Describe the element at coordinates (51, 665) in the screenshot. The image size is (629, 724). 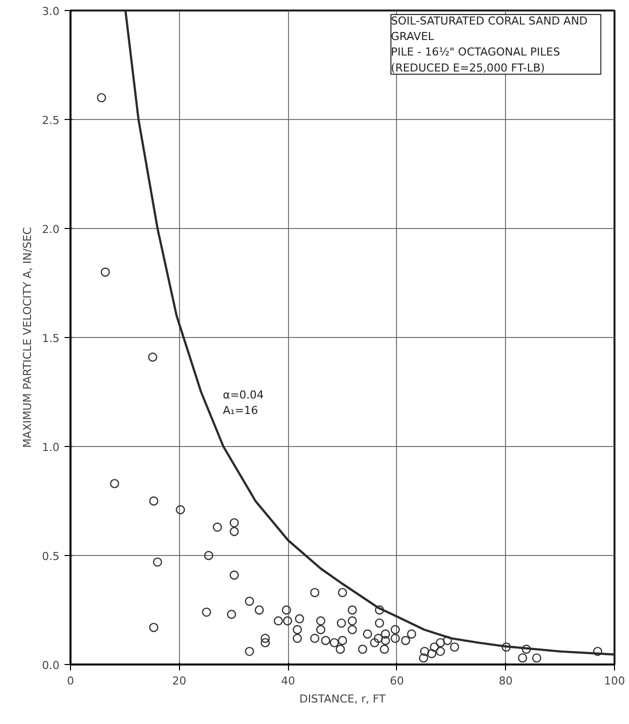
I see `y-tick-label: 0.0` at that location.